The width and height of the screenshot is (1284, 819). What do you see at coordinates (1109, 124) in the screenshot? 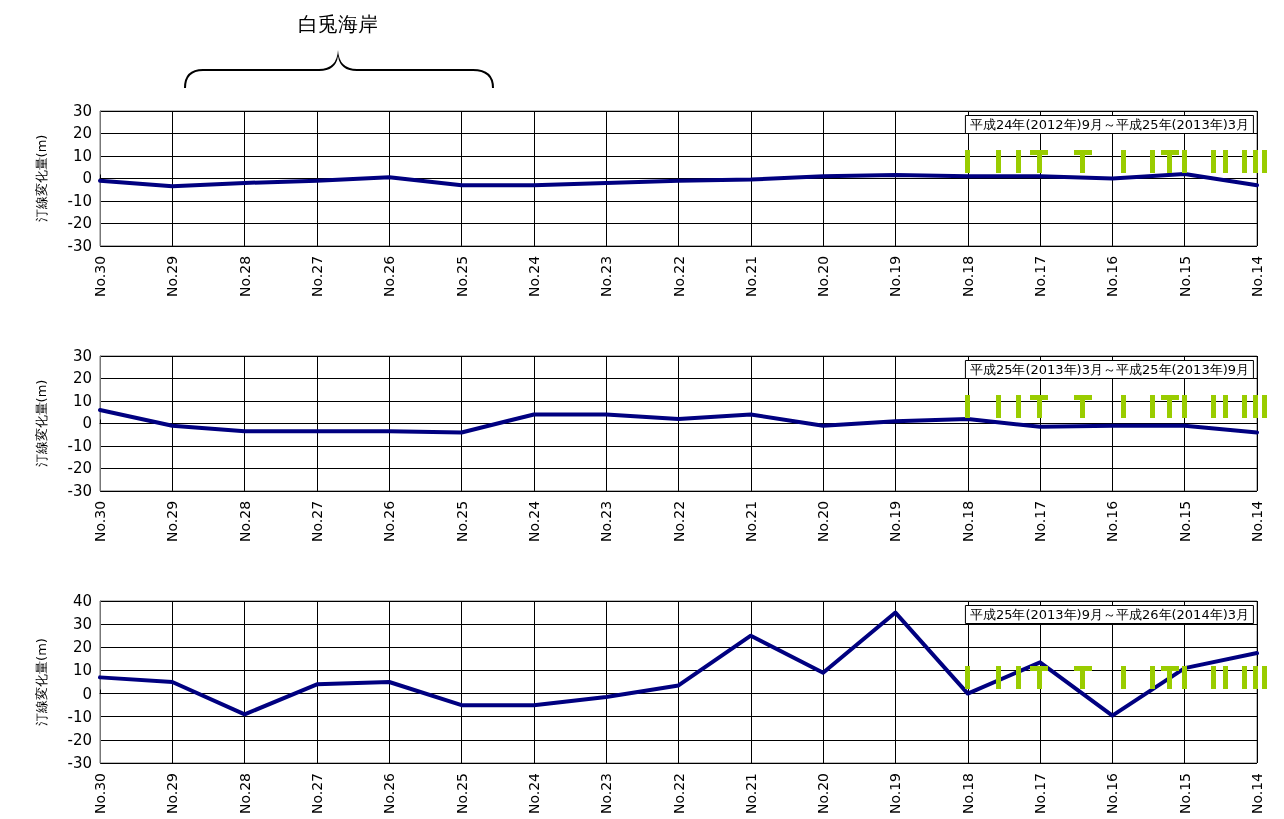
I see `text: 平成24年(2012年)9月～平成25年(2013年)3月` at bounding box center [1109, 124].